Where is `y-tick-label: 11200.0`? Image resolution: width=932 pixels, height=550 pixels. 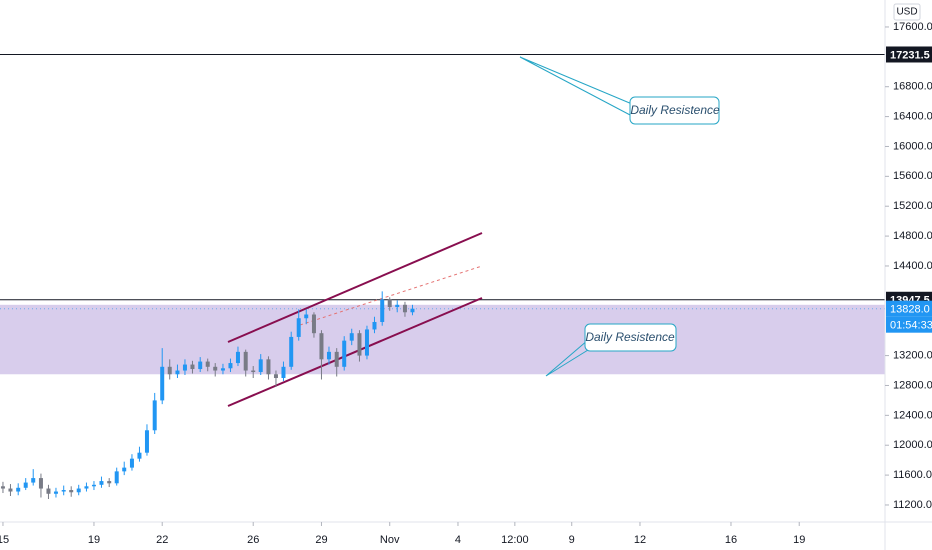
y-tick-label: 11200.0 is located at coordinates (912, 505).